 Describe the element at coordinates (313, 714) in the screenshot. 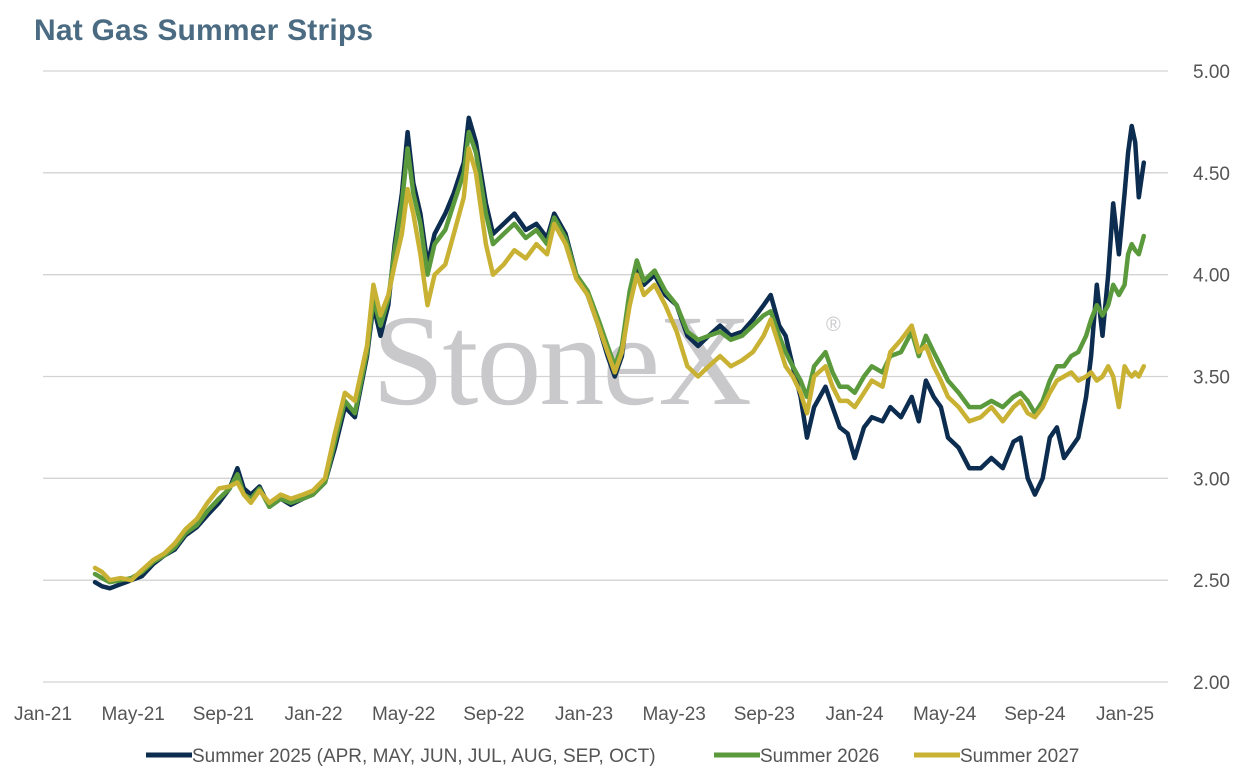

I see `x-tick-label: Jan-22` at that location.